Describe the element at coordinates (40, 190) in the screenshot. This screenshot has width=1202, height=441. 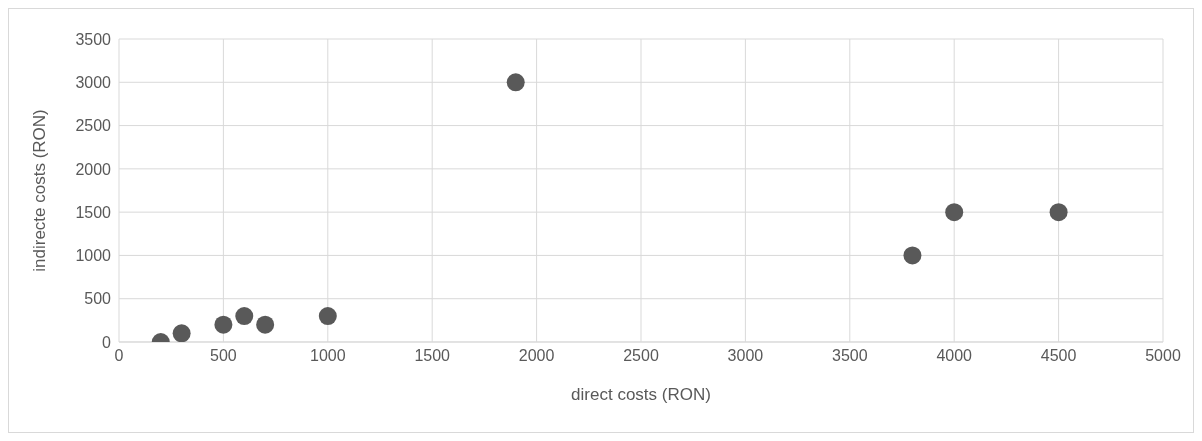
I see `y-axis-title: indirecte costs (RON)` at that location.